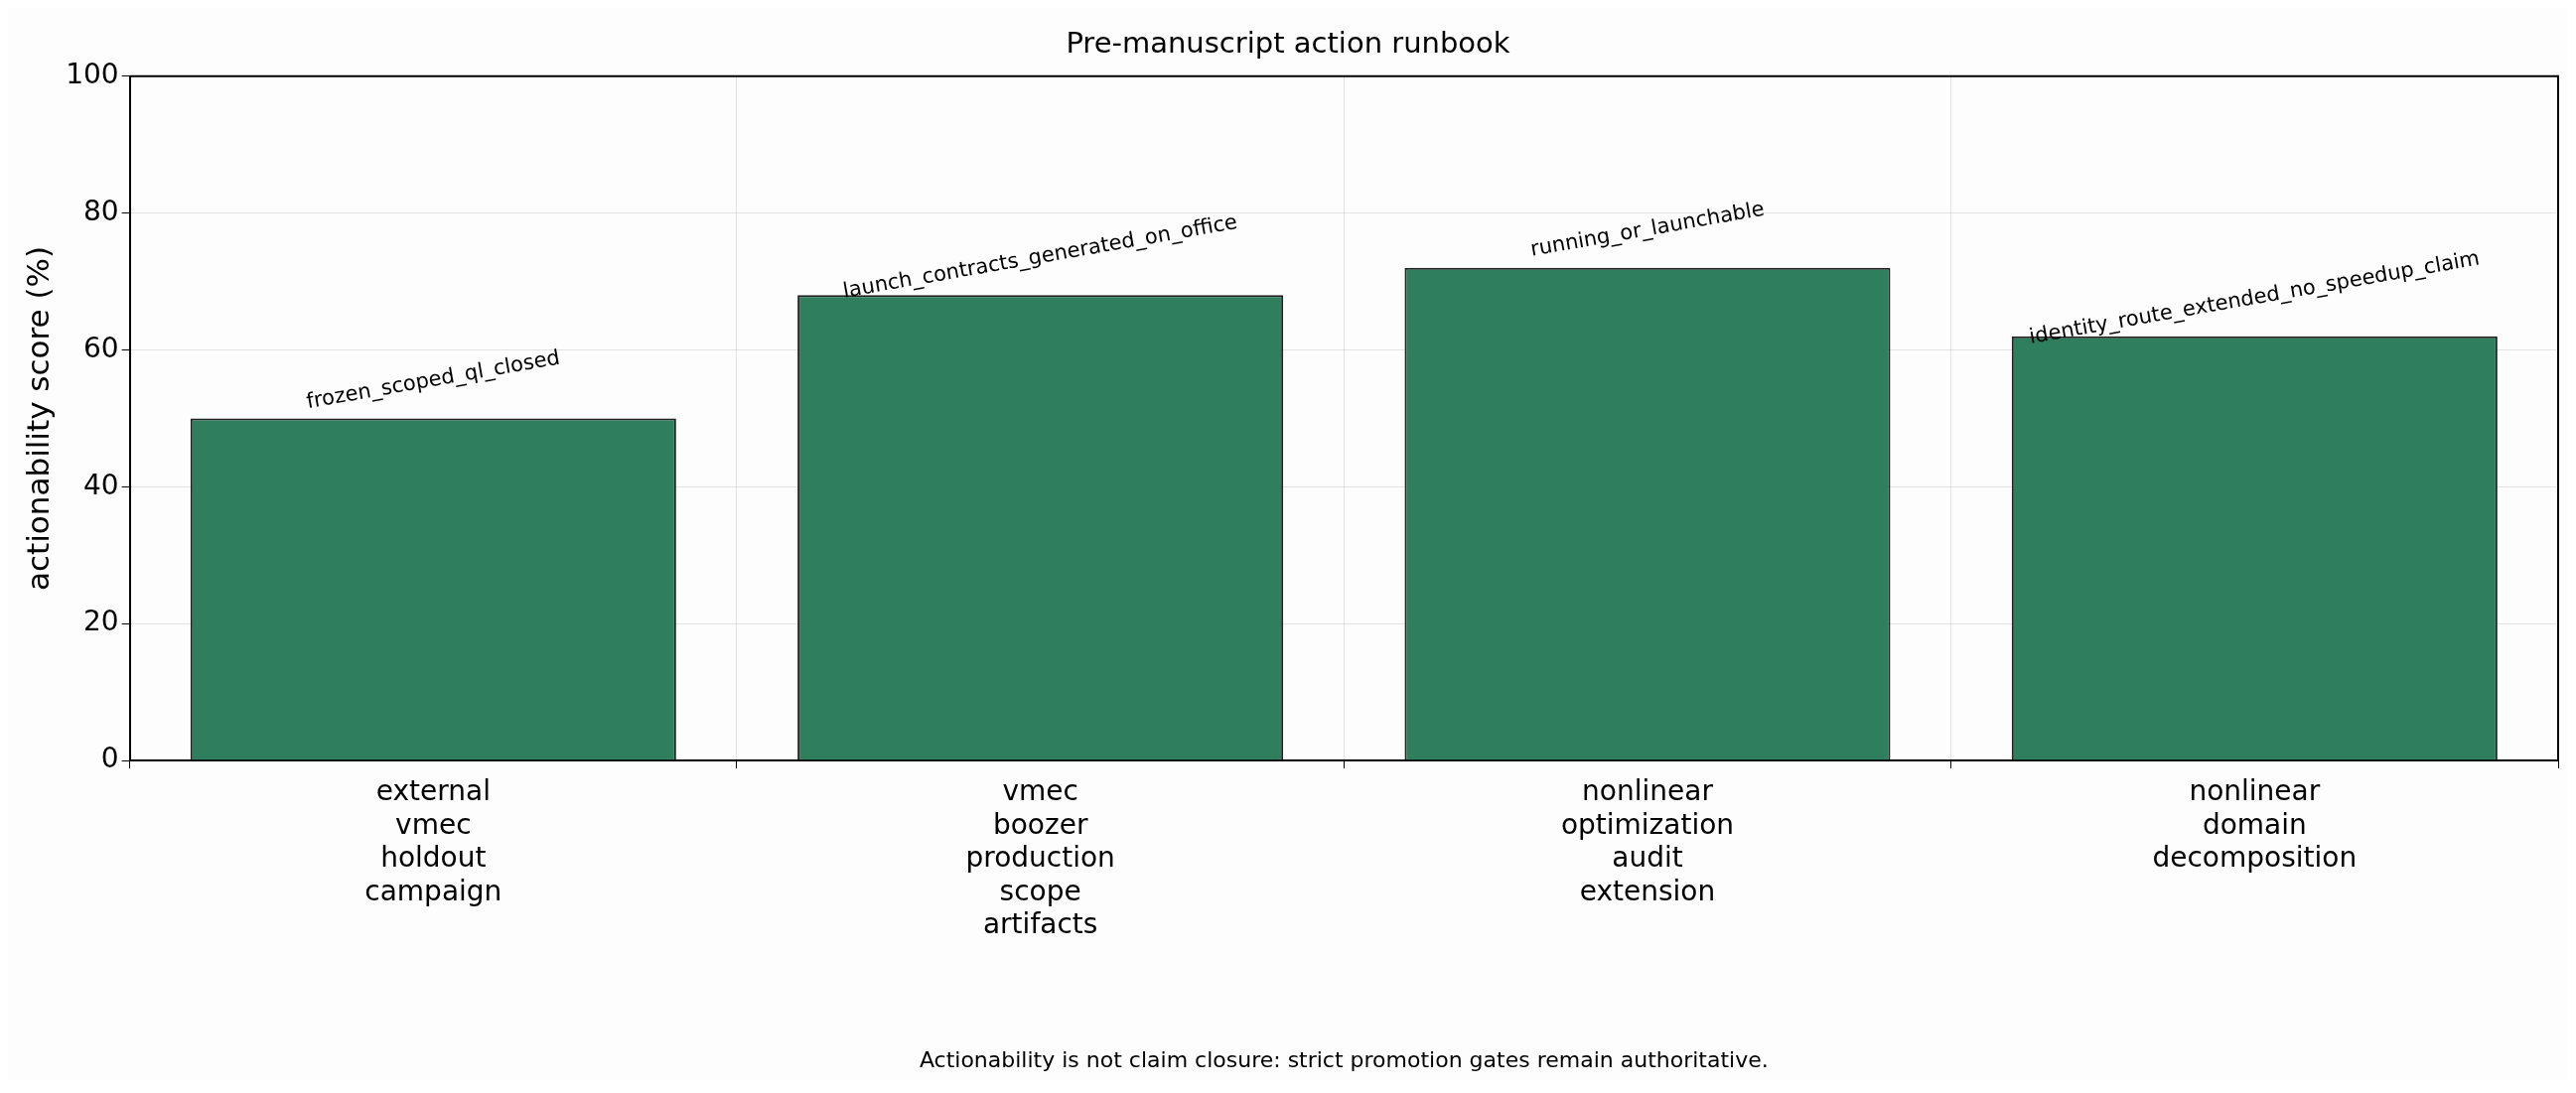 This screenshot has height=1093, width=2576. What do you see at coordinates (1040, 857) in the screenshot?
I see `x-tick-label: vmec boozer production scope artifacts` at bounding box center [1040, 857].